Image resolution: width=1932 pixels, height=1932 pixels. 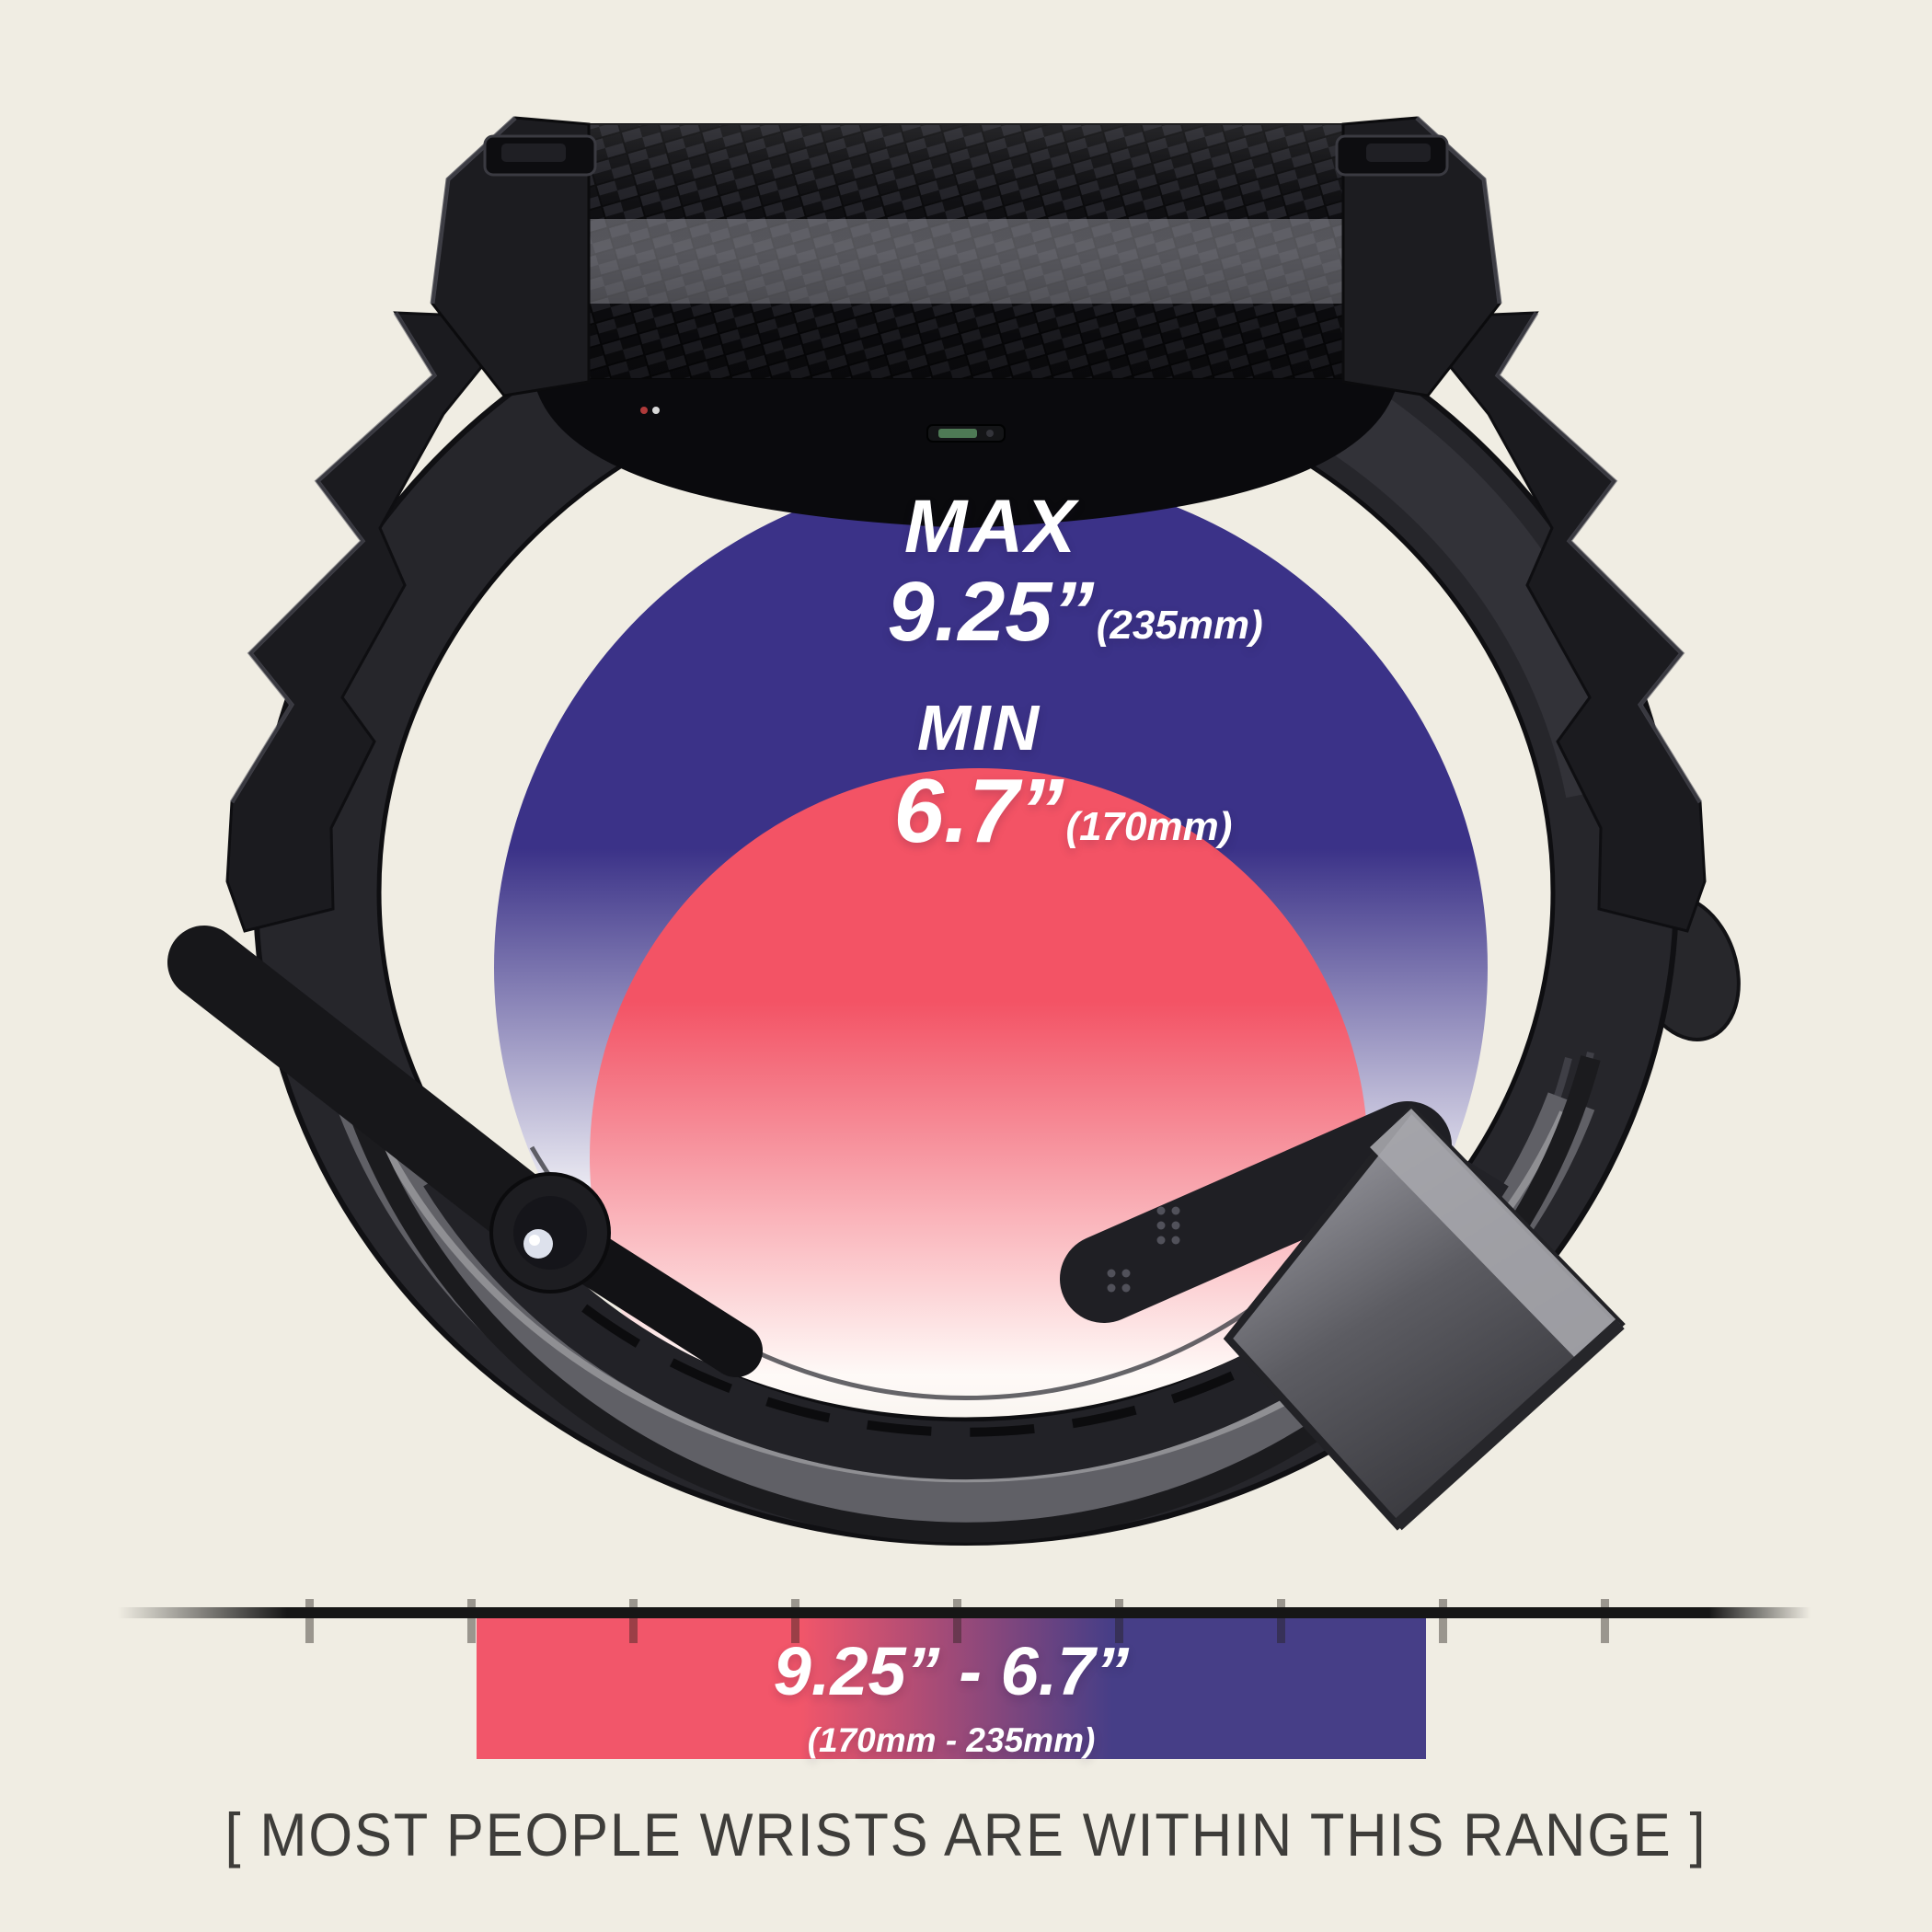 I want to click on max-label-group: MAX 9.25” (235mm), so click(x=991, y=572).